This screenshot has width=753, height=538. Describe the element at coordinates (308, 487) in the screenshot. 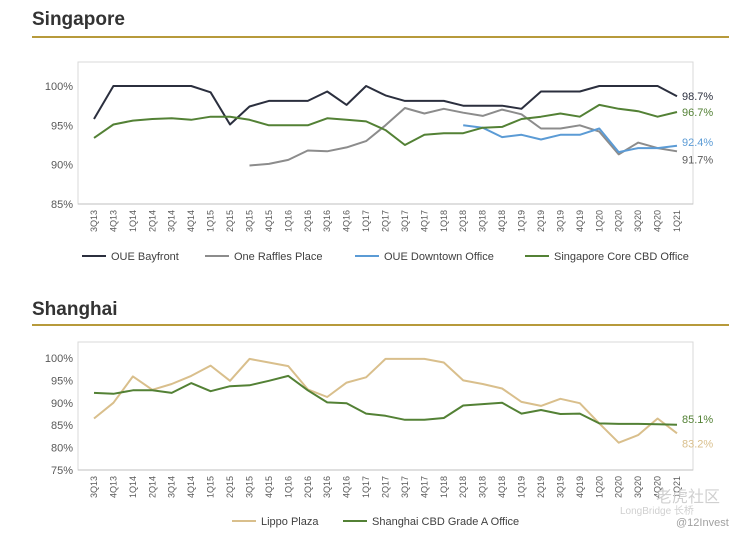

I see `shanghai-xtick-label: 2Q16` at that location.